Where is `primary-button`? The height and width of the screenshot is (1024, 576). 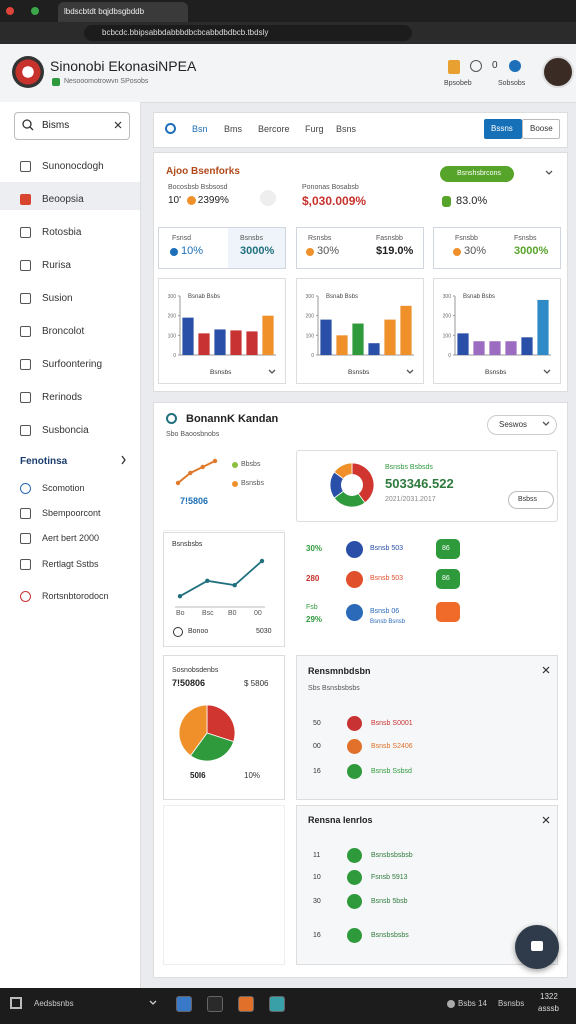
primary-button is located at coordinates (503, 129).